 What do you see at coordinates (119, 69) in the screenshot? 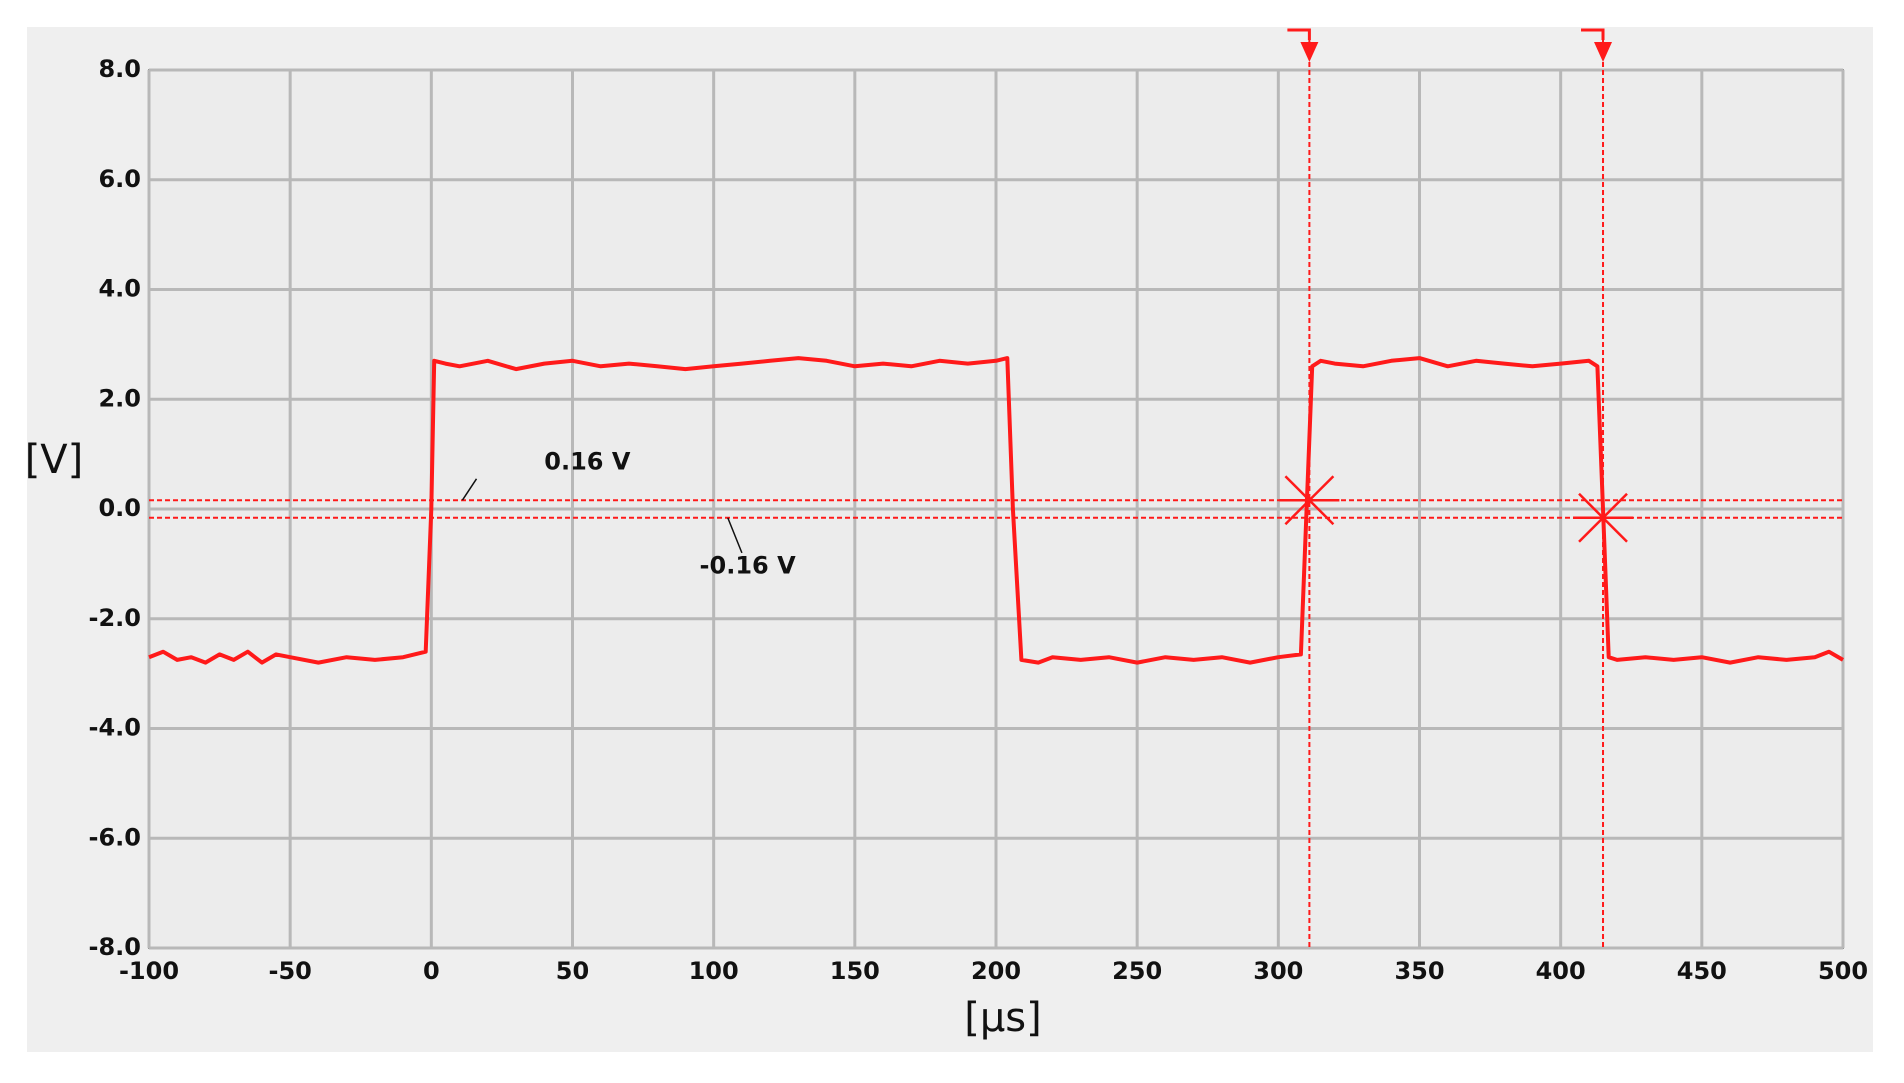
I see `y-tick-label: 8.0` at bounding box center [119, 69].